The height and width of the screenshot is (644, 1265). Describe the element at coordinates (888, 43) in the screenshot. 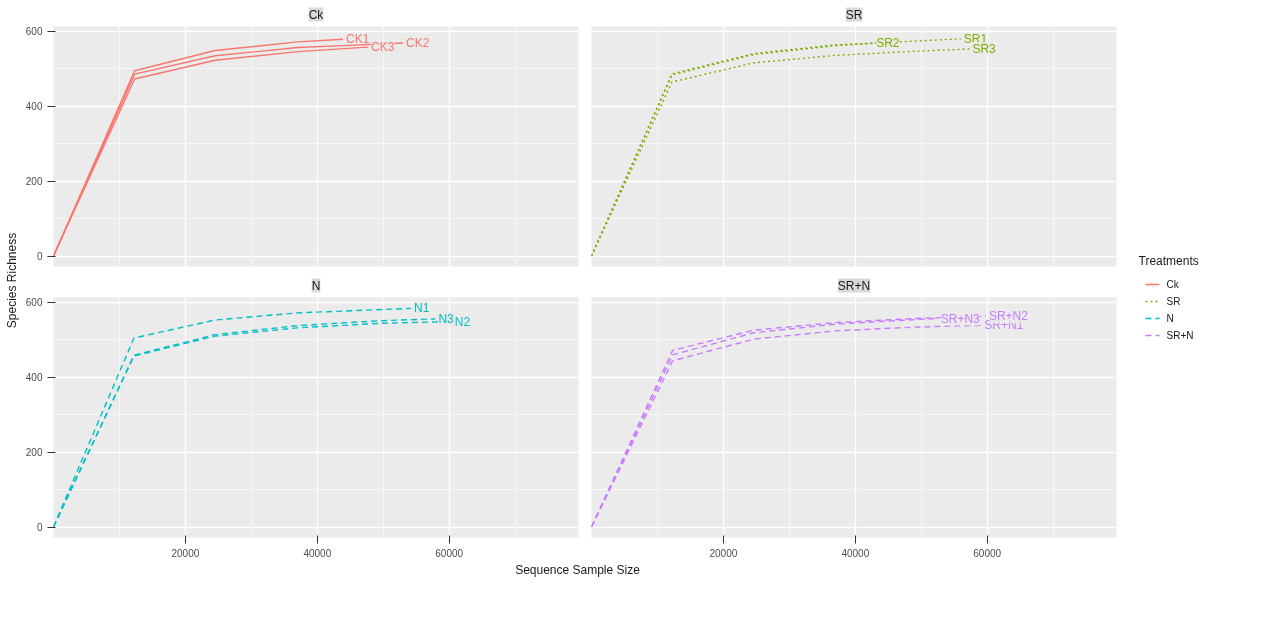

I see `series-label: SR2` at that location.